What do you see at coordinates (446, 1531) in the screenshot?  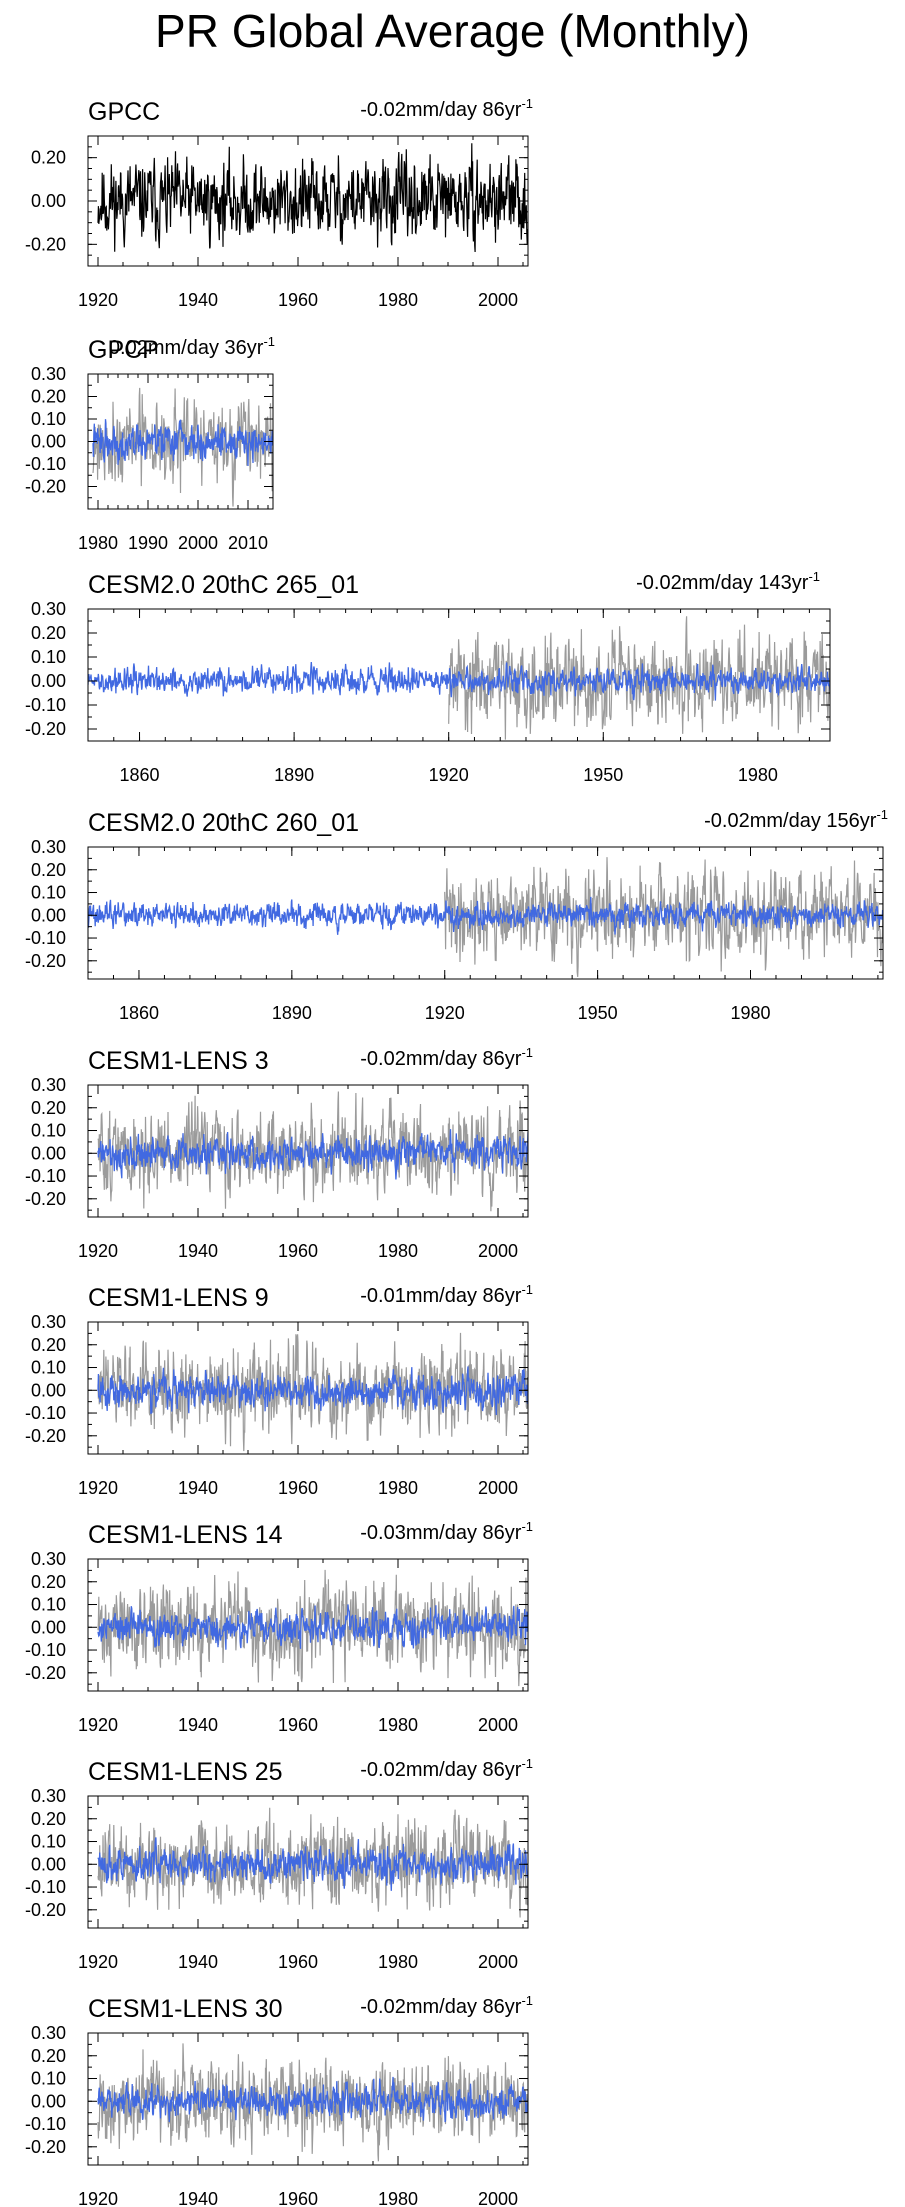 I see `trend-label: -0.03mm/day 86yr-1` at bounding box center [446, 1531].